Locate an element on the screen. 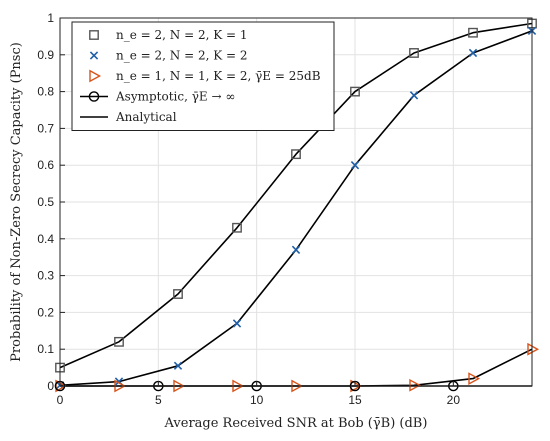 This screenshot has height=441, width=550. legend-entry: Analytical is located at coordinates (128, 117).